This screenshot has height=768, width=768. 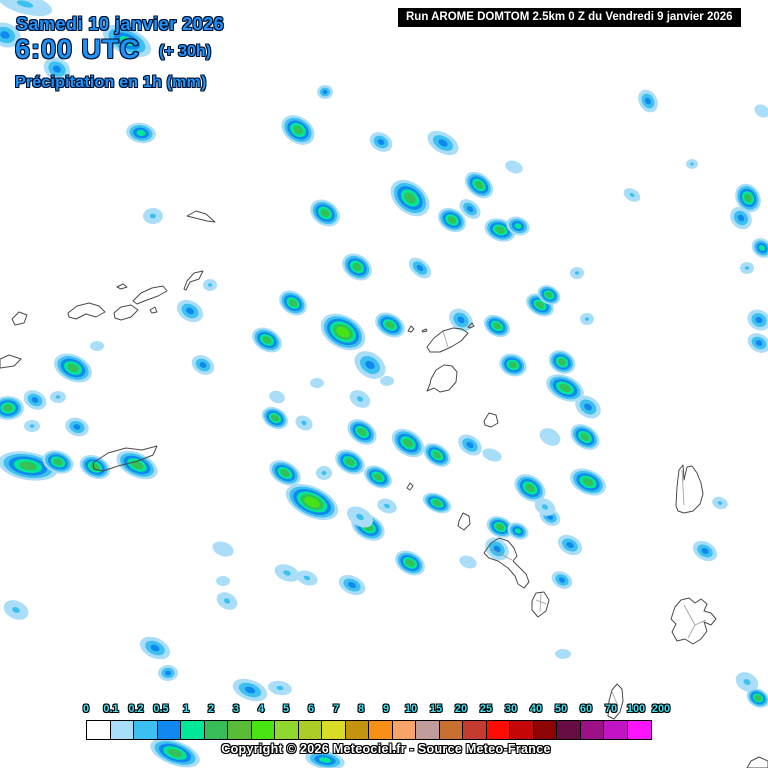 I want to click on island-st-john, so click(x=126, y=312).